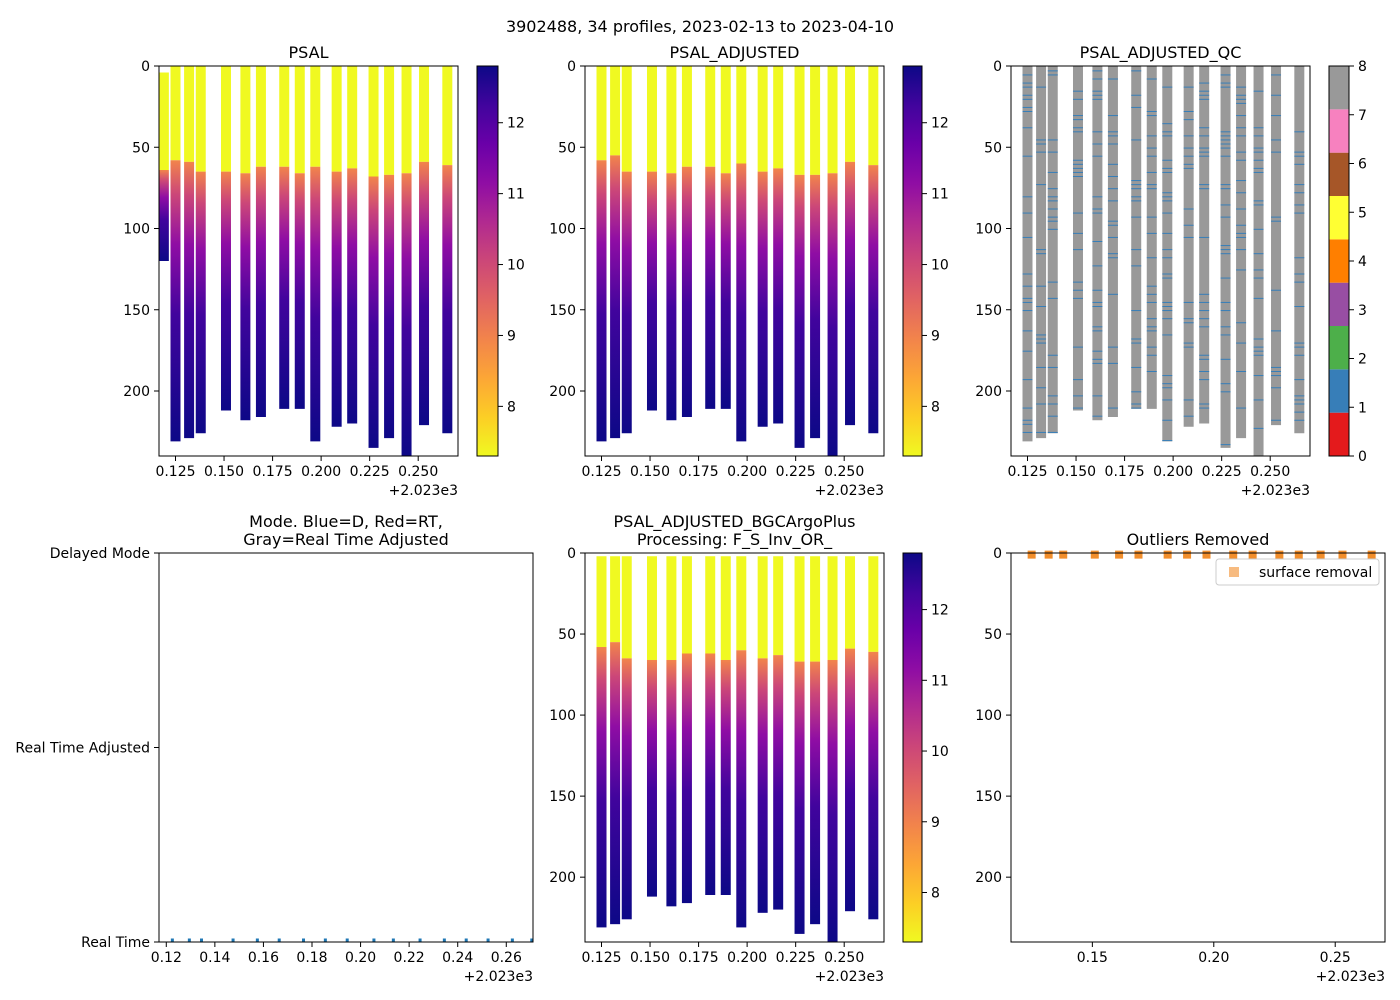 The image size is (1400, 1000). Describe the element at coordinates (423, 491) in the screenshot. I see `x-offset-label: +2.023e3` at that location.